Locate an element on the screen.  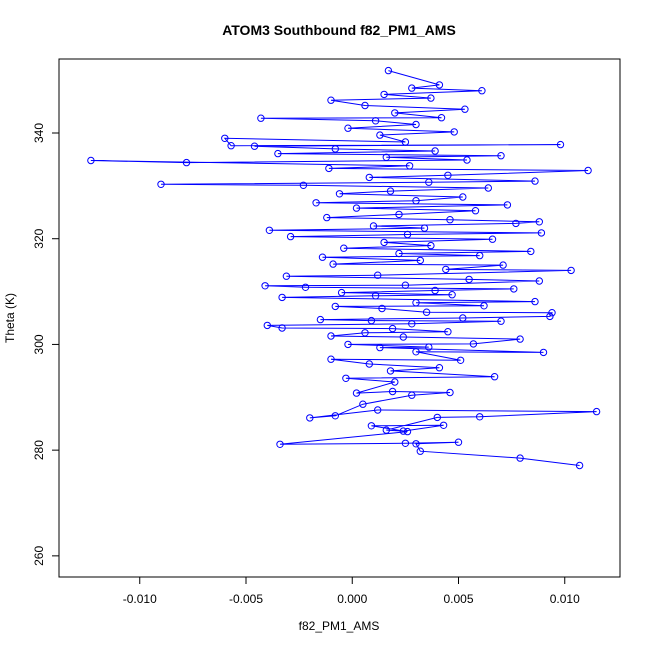
y-tick-label: 280 is located at coordinates (39, 450).